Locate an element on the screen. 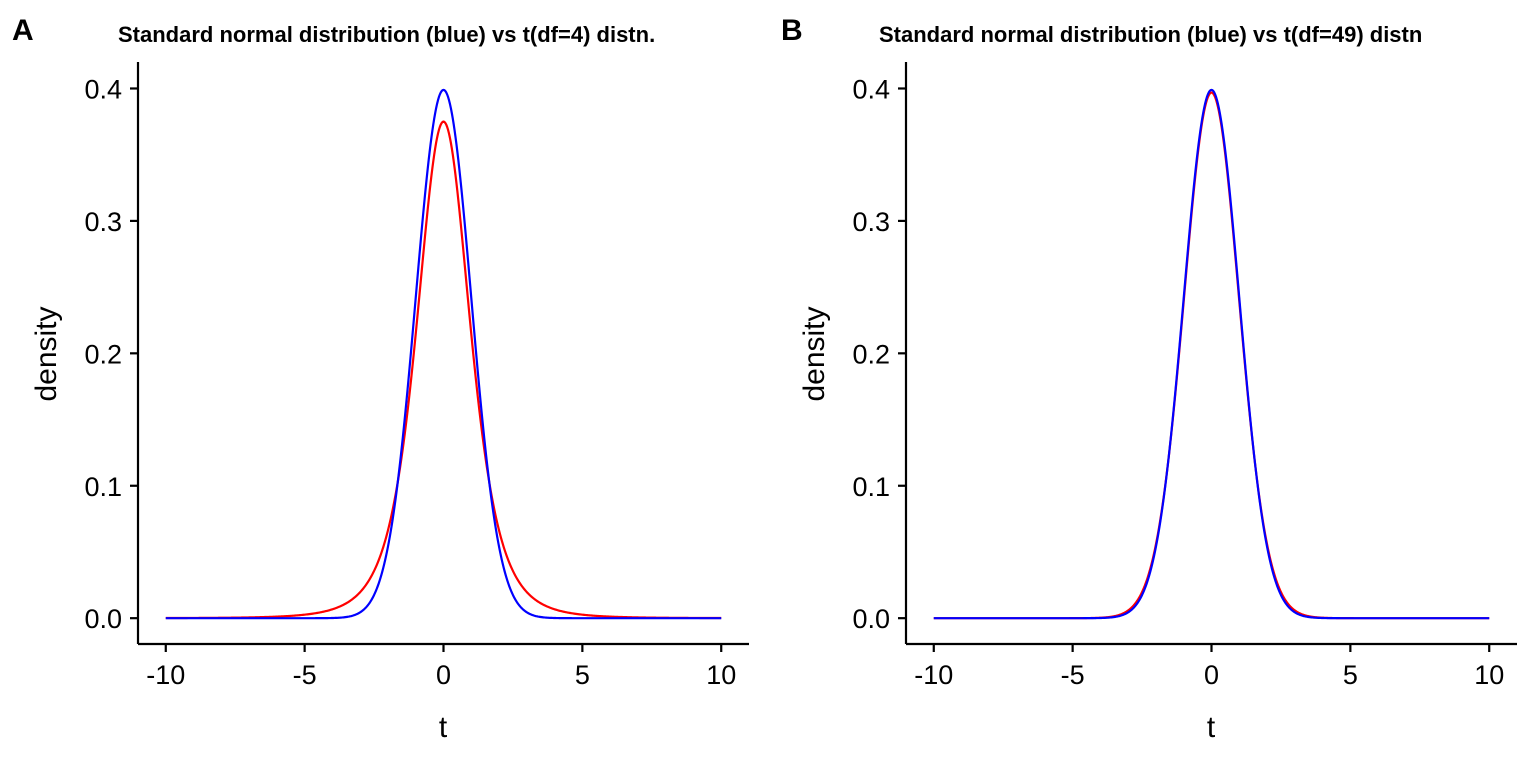 This screenshot has height=768, width=1536. panel-a-y-tick-label: 0.0 is located at coordinates (103, 619).